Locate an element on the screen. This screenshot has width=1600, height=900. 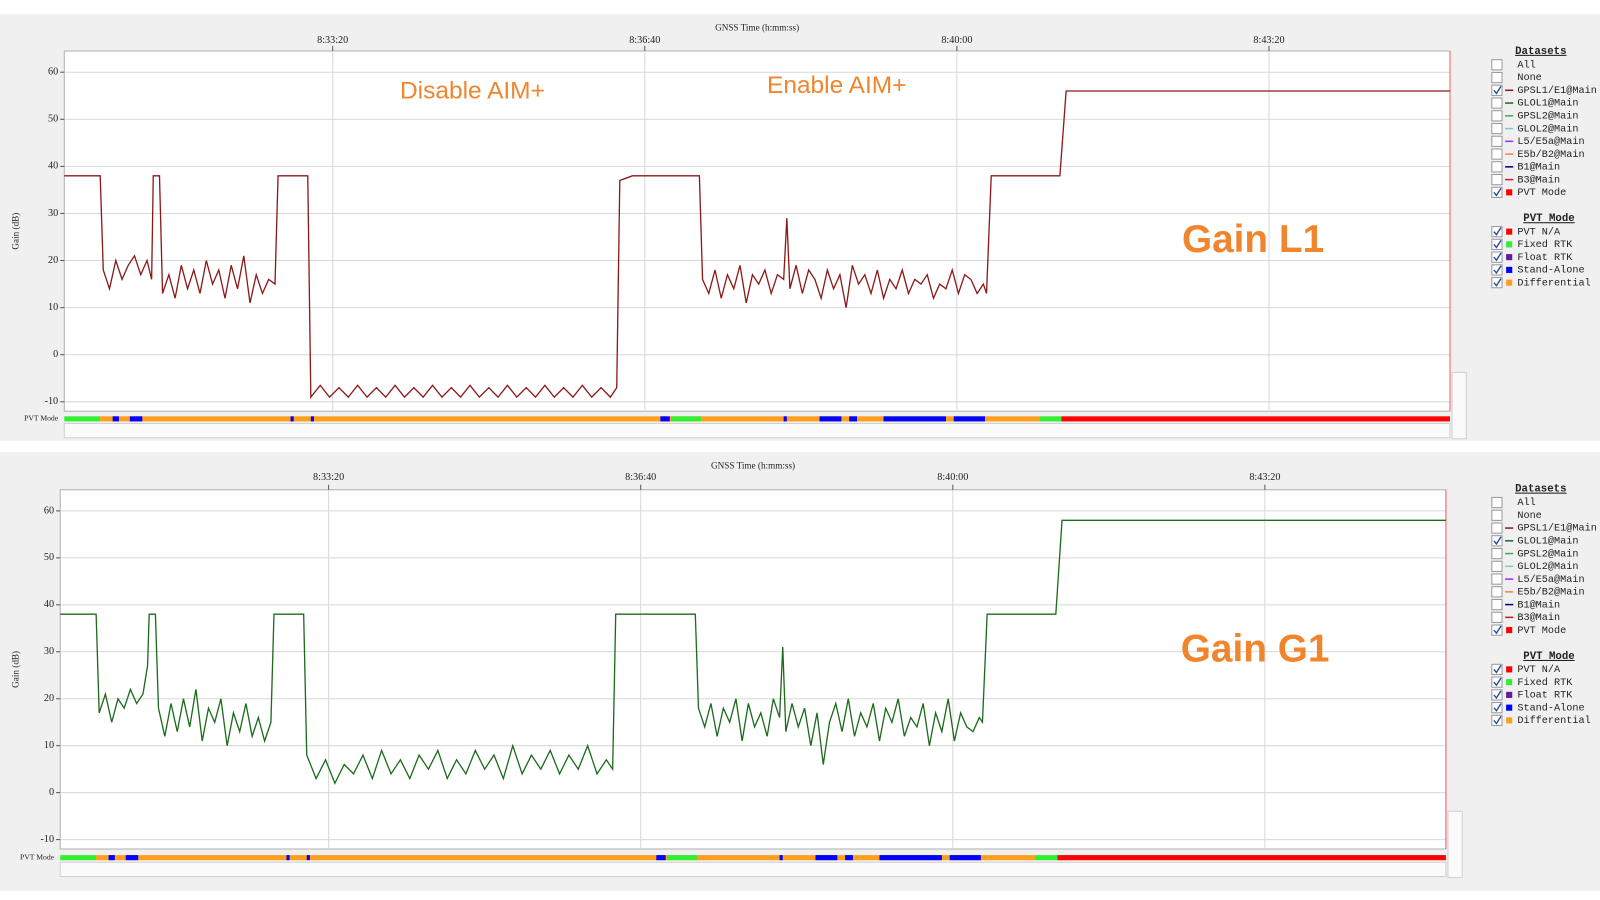
legend-label: L5/E5a@Main is located at coordinates (1550, 580).